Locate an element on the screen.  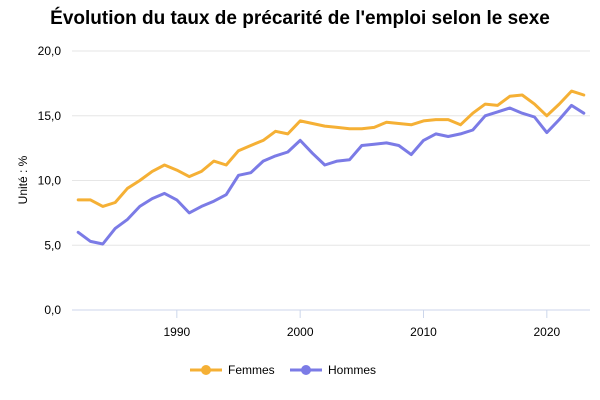
x-tick-label: 2000 is located at coordinates (300, 332).